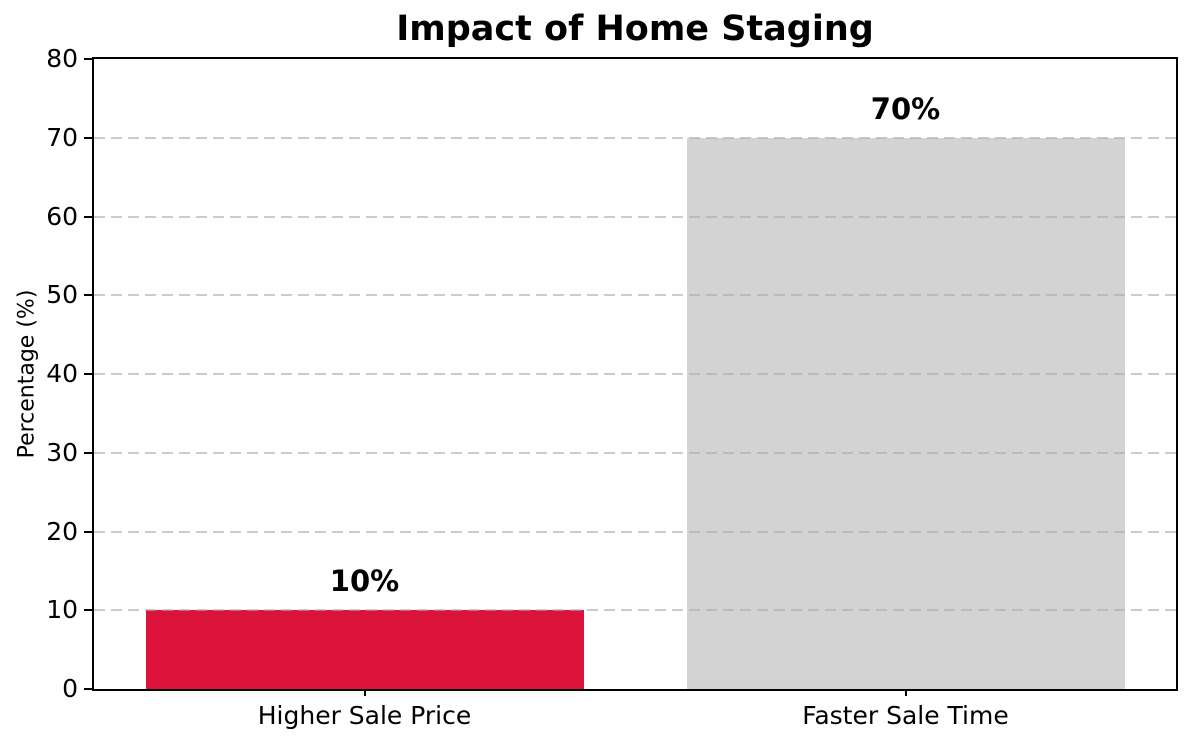 This screenshot has height=750, width=1200. Describe the element at coordinates (62, 610) in the screenshot. I see `y-tick-label: 10` at that location.